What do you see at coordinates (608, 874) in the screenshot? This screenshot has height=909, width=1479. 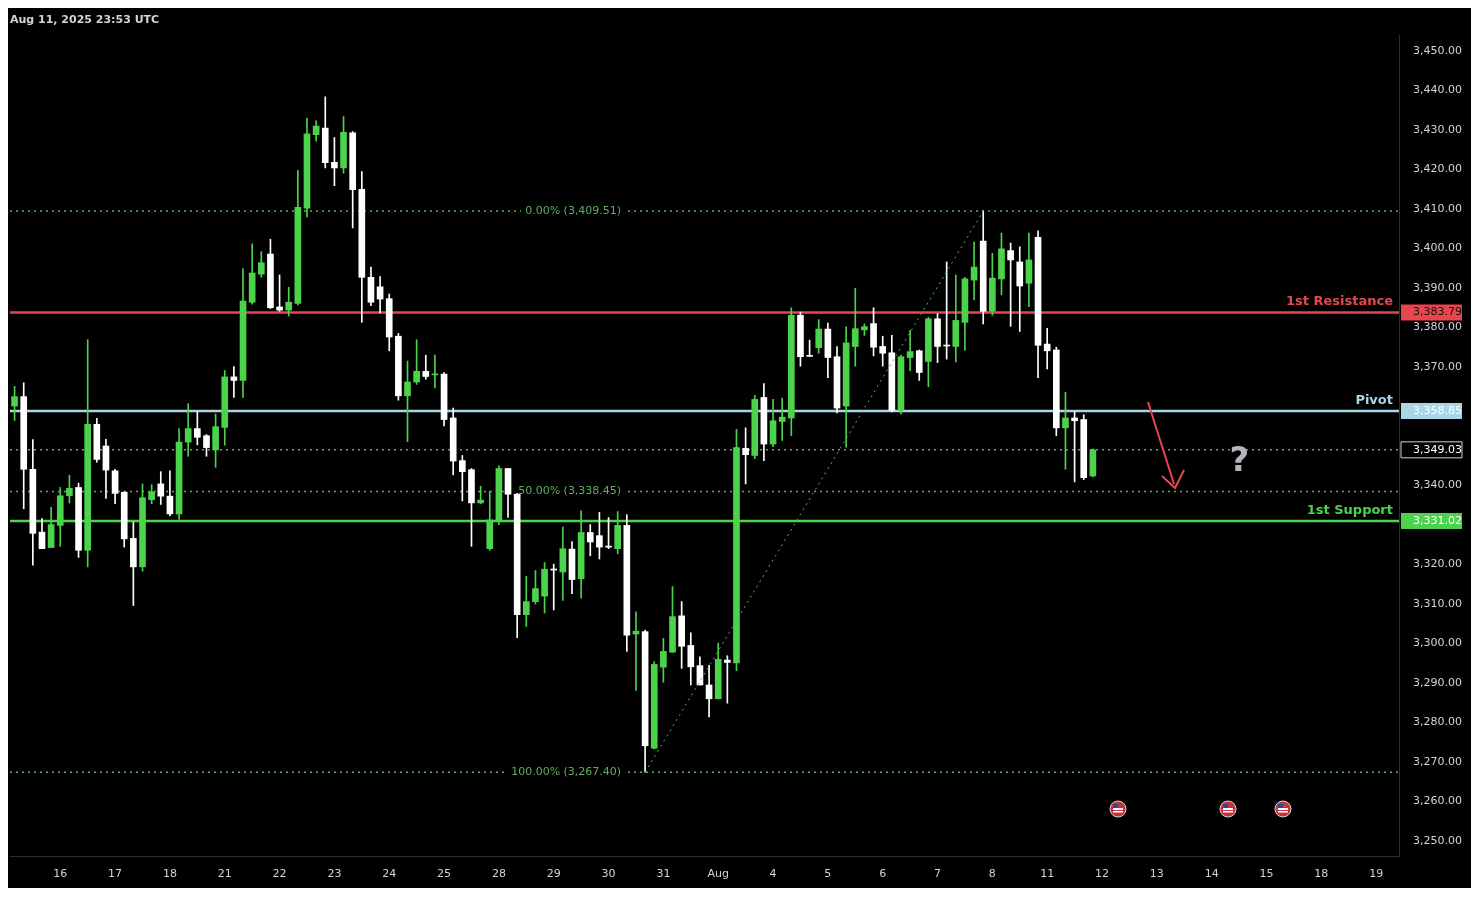 I see `x-tick-label: 30` at bounding box center [608, 874].